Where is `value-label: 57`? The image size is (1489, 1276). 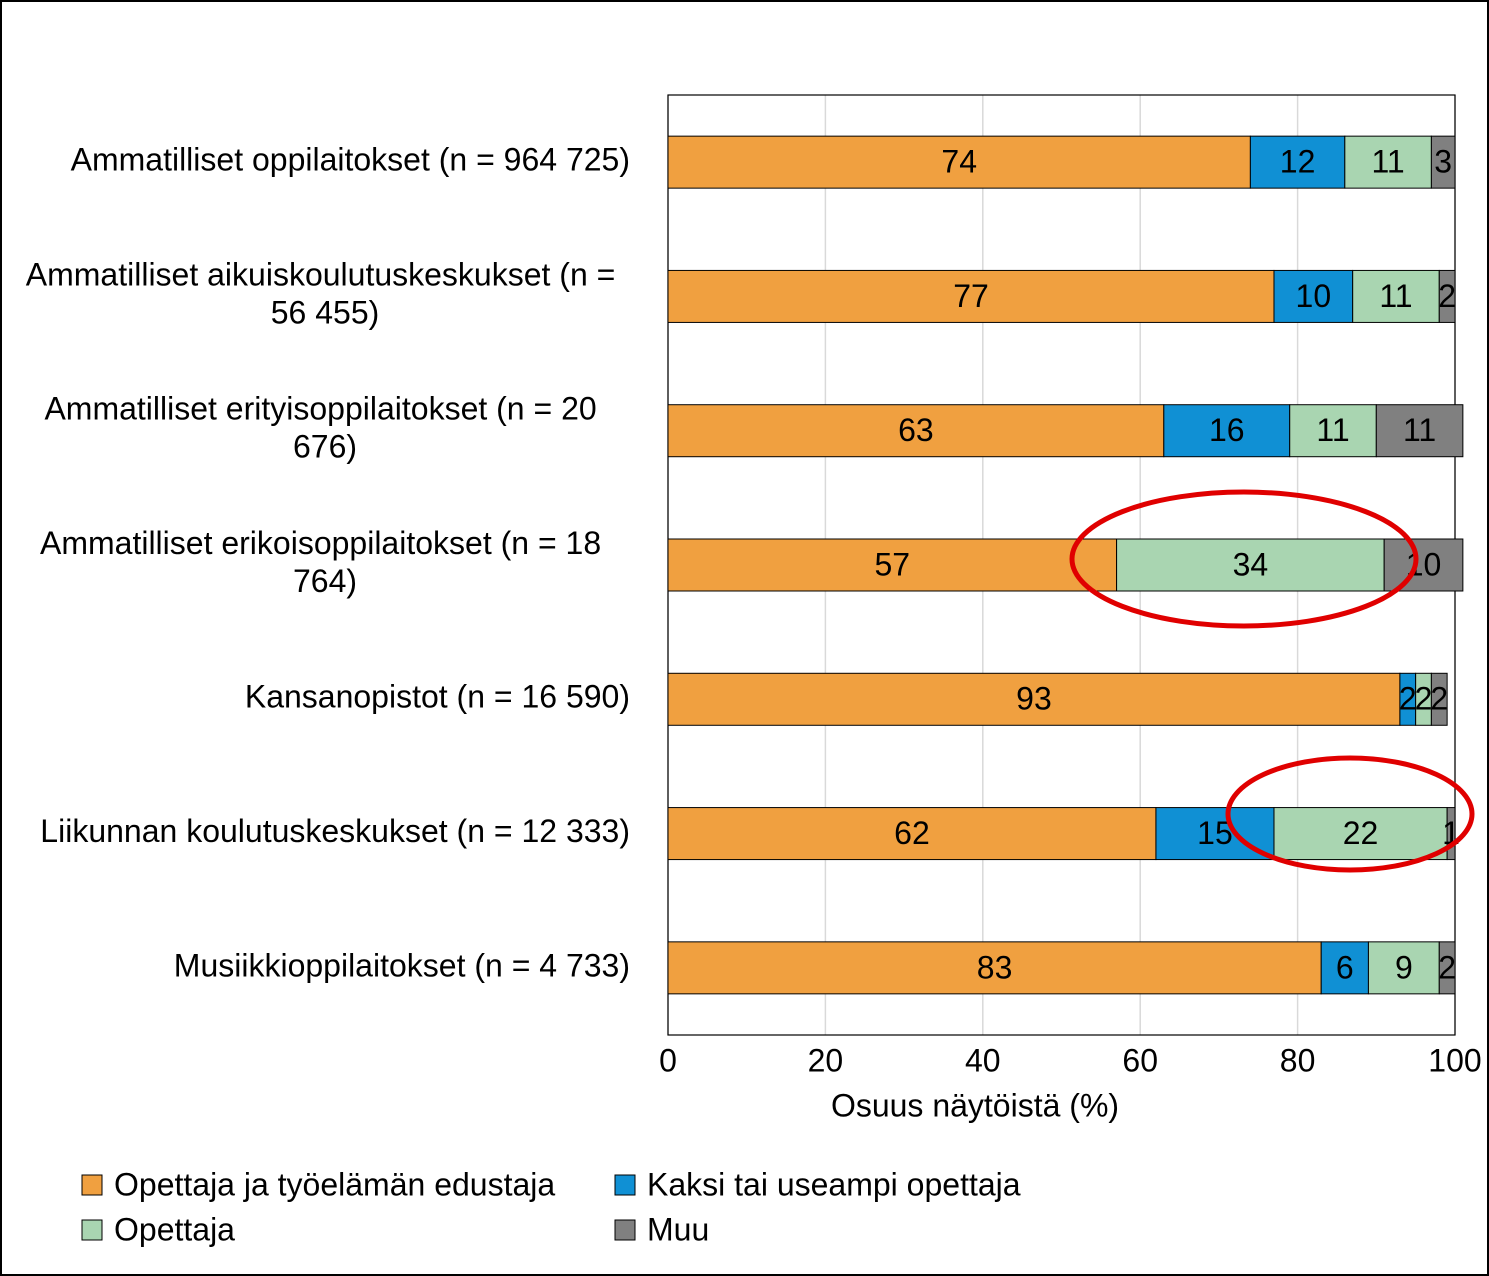
value-label: 57 is located at coordinates (892, 564).